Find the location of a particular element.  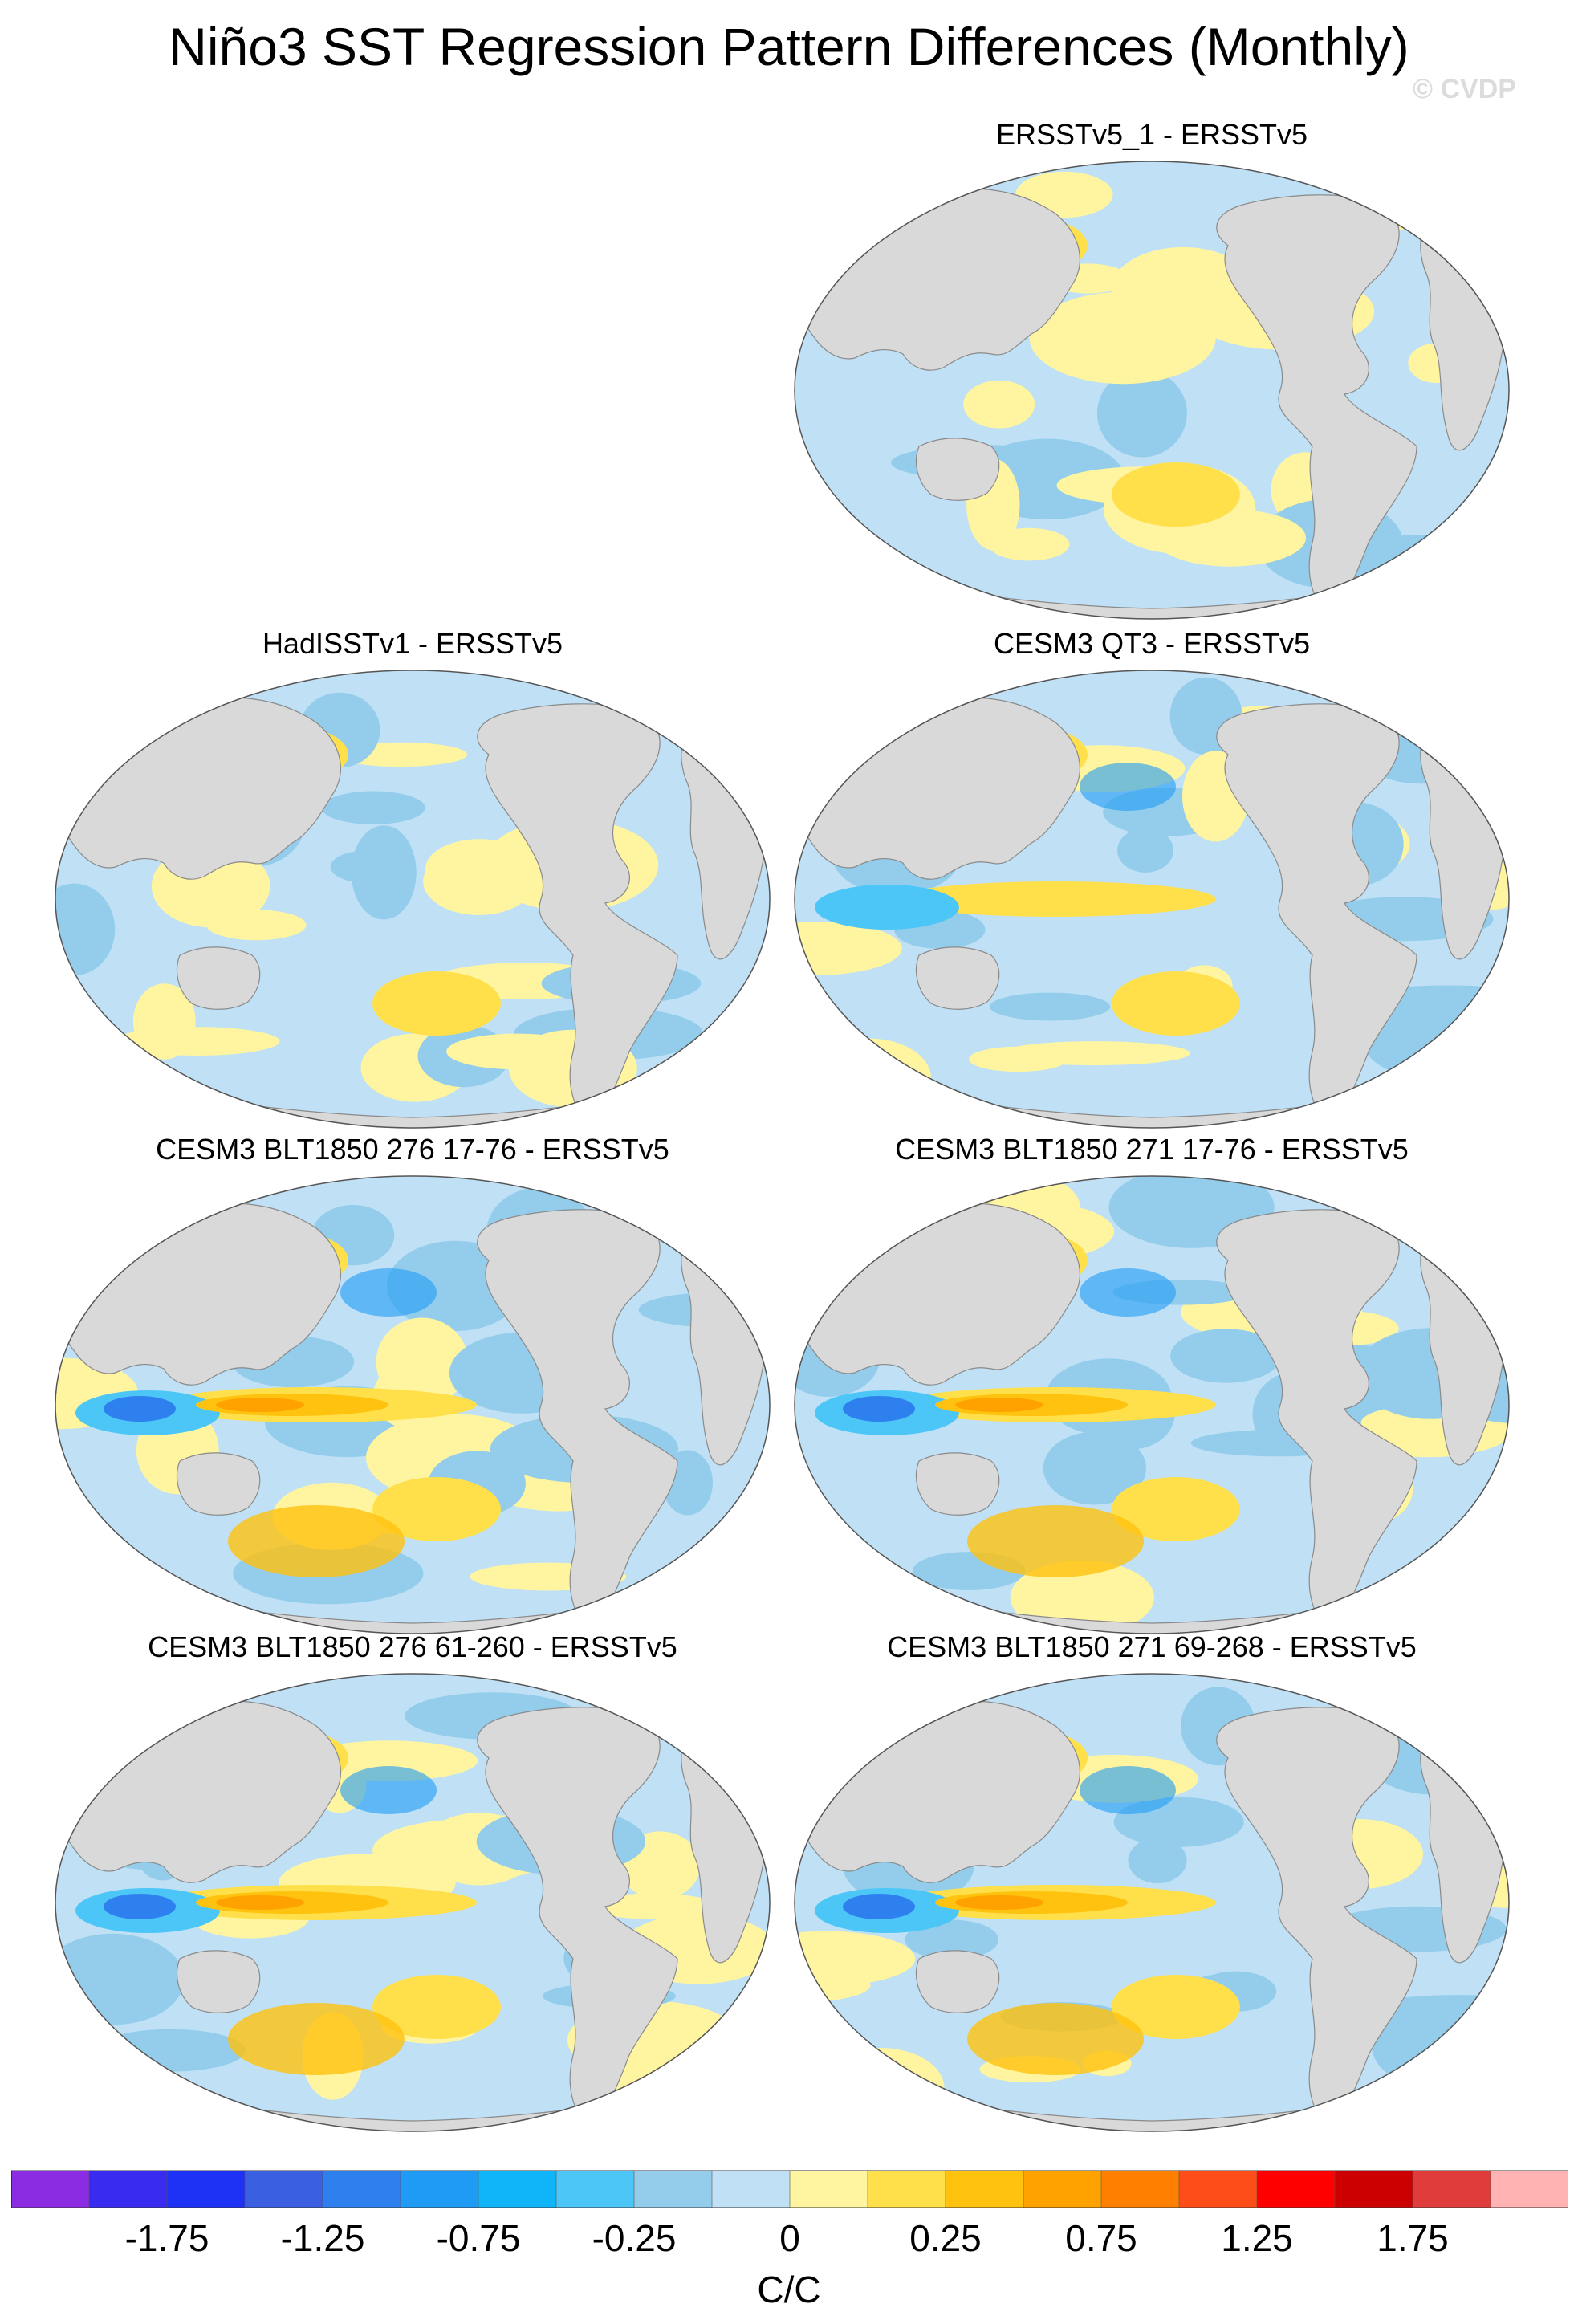

map-panel-blt1850-271-69-268: CESM3 BLT1850 271 69-268 - ERSSTv5 is located at coordinates (1152, 1886).